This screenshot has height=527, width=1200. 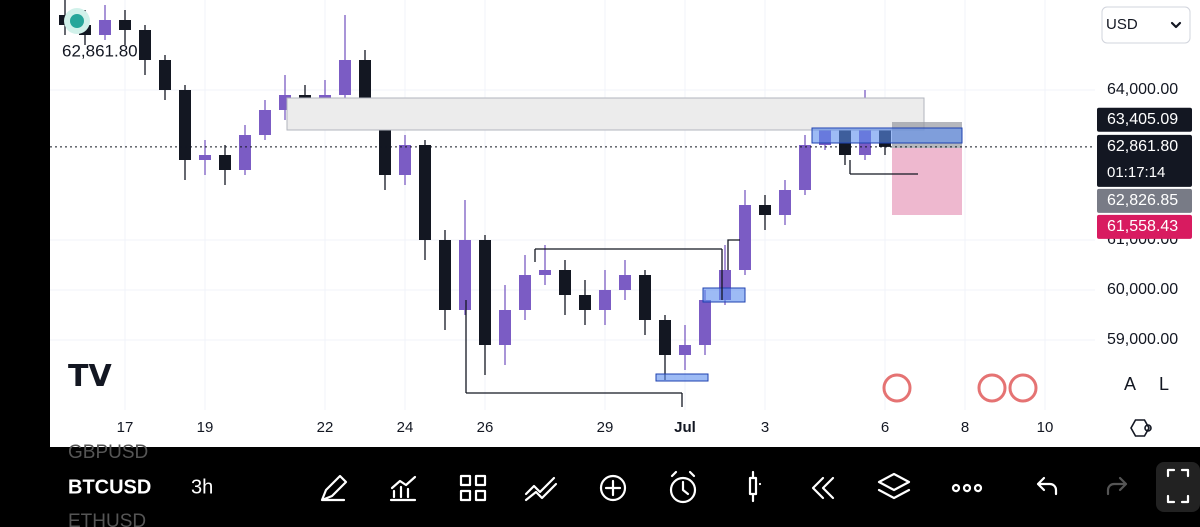 What do you see at coordinates (1117, 486) in the screenshot?
I see `redo` at bounding box center [1117, 486].